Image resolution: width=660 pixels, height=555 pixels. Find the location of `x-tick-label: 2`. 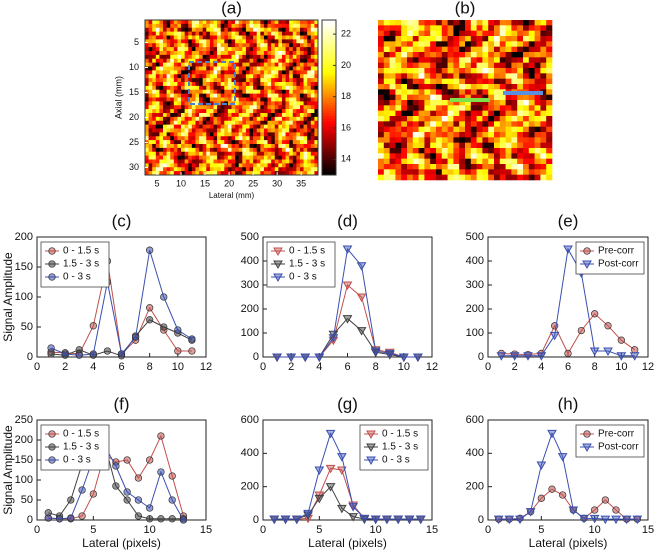

x-tick-label: 2 is located at coordinates (65, 367).